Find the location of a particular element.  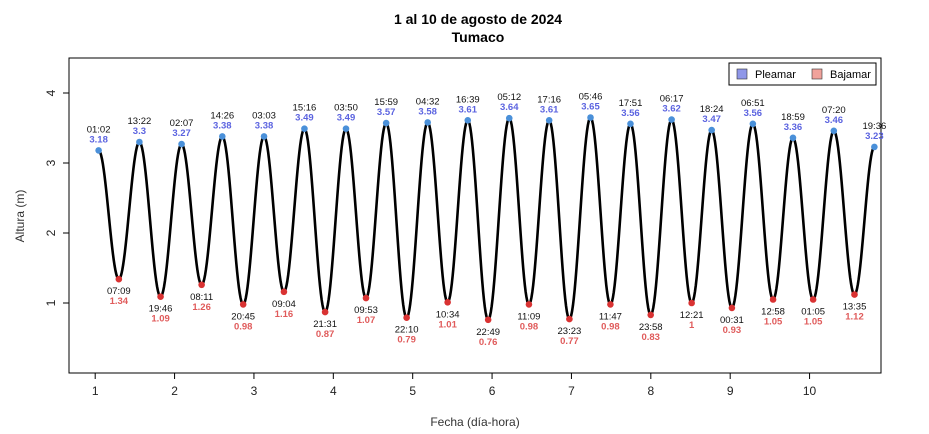

high-tide-height-label: 3.65 is located at coordinates (590, 107).